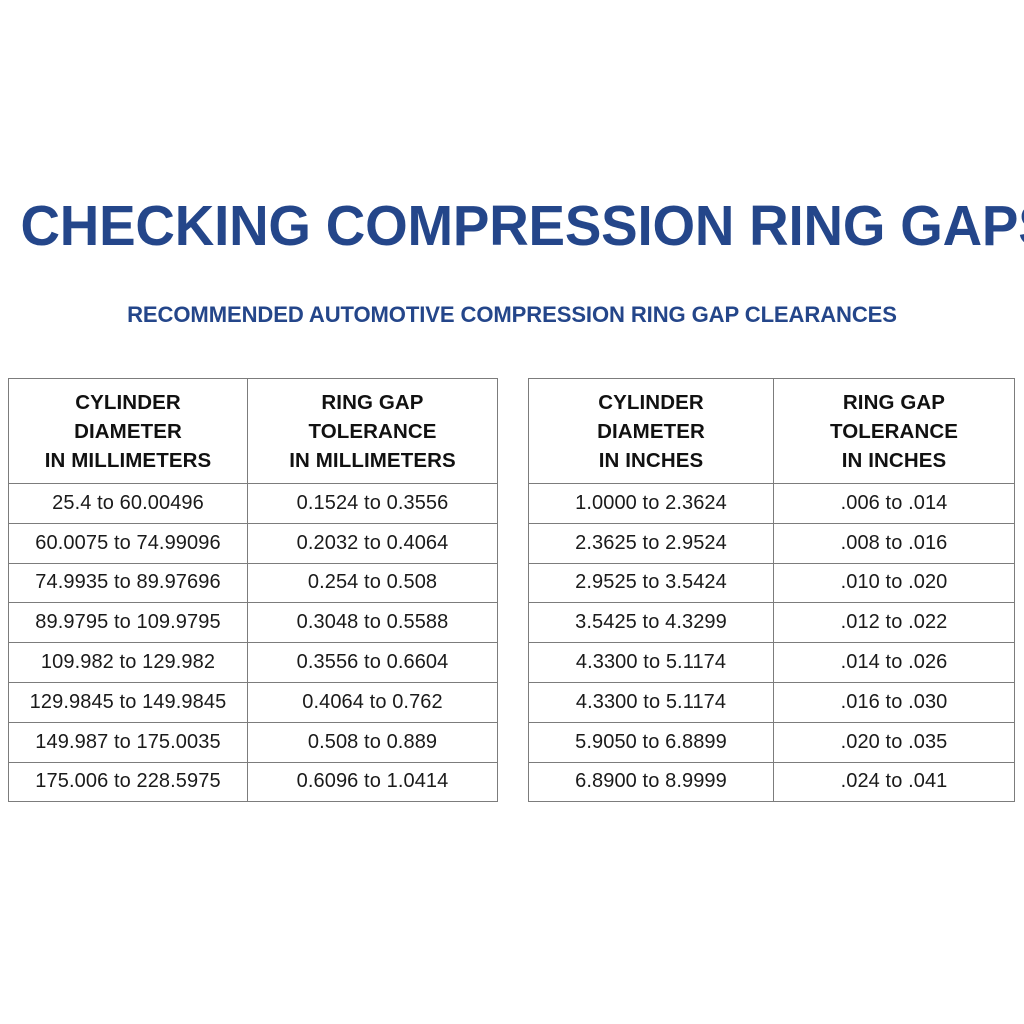  Describe the element at coordinates (651, 742) in the screenshot. I see `cell-diameter: 5.9050 to 6.8899` at that location.